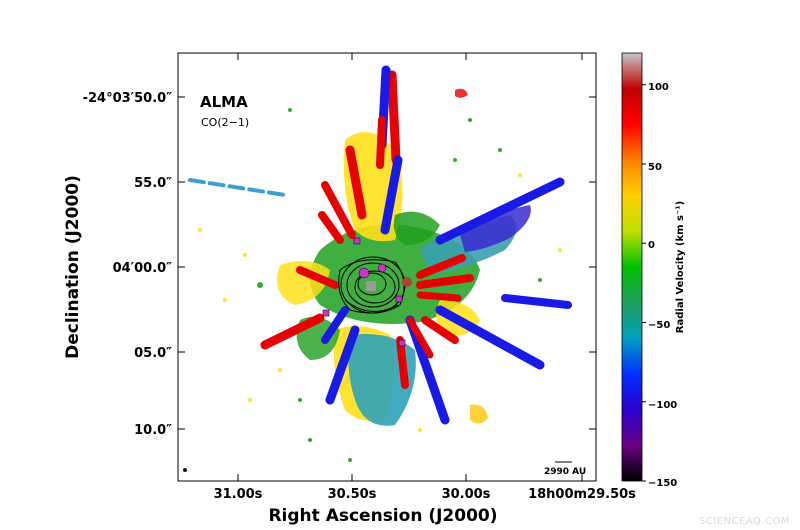 This screenshot has width=800, height=530. What do you see at coordinates (153, 183) in the screenshot?
I see `y-tick-label: 55.0″` at bounding box center [153, 183].